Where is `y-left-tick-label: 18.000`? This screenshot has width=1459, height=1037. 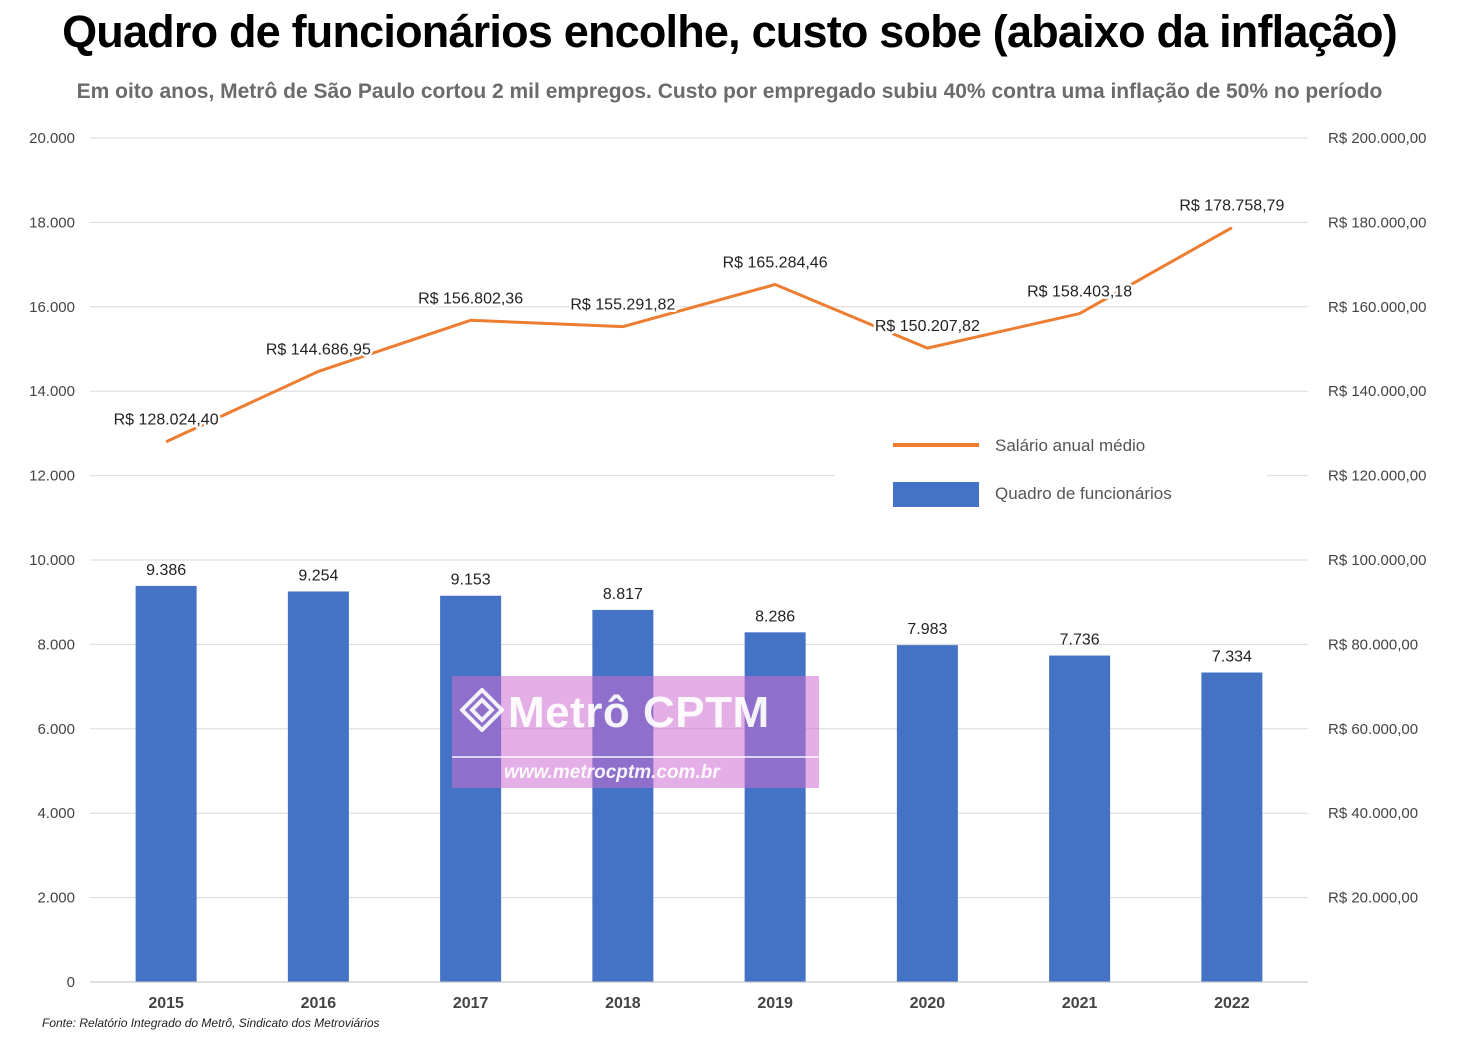 y-left-tick-label: 18.000 is located at coordinates (52, 222).